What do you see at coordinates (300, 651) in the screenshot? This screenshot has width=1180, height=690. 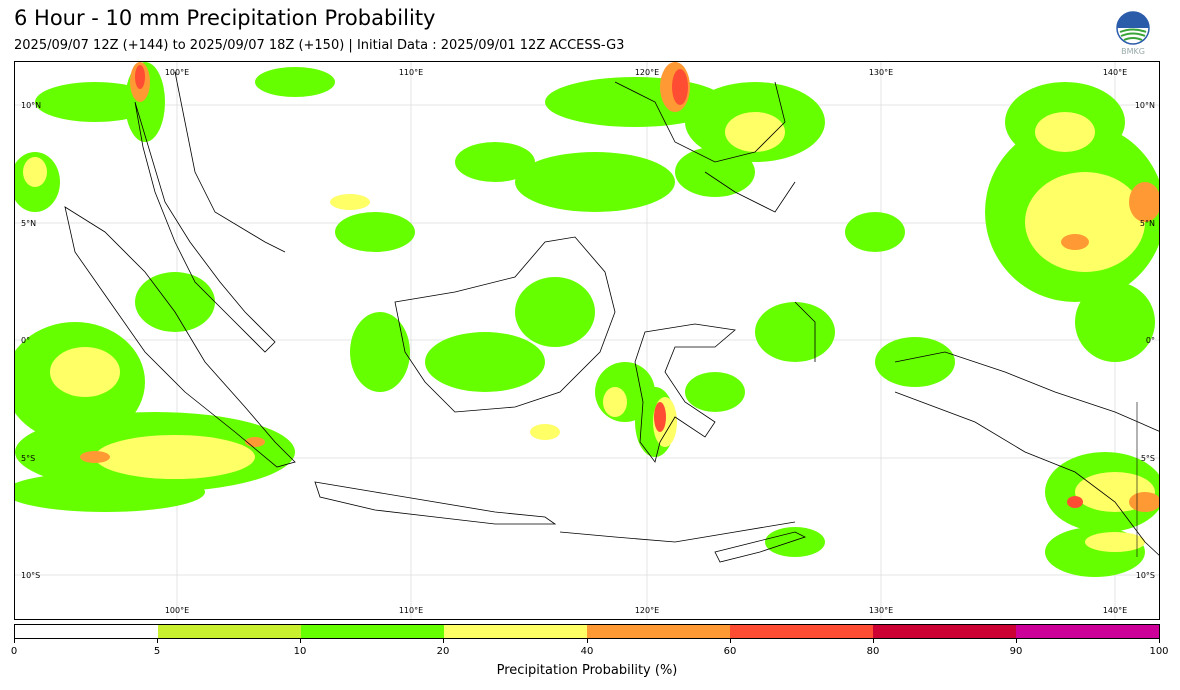 I see `colorbar-tick-label: 10` at bounding box center [300, 651].